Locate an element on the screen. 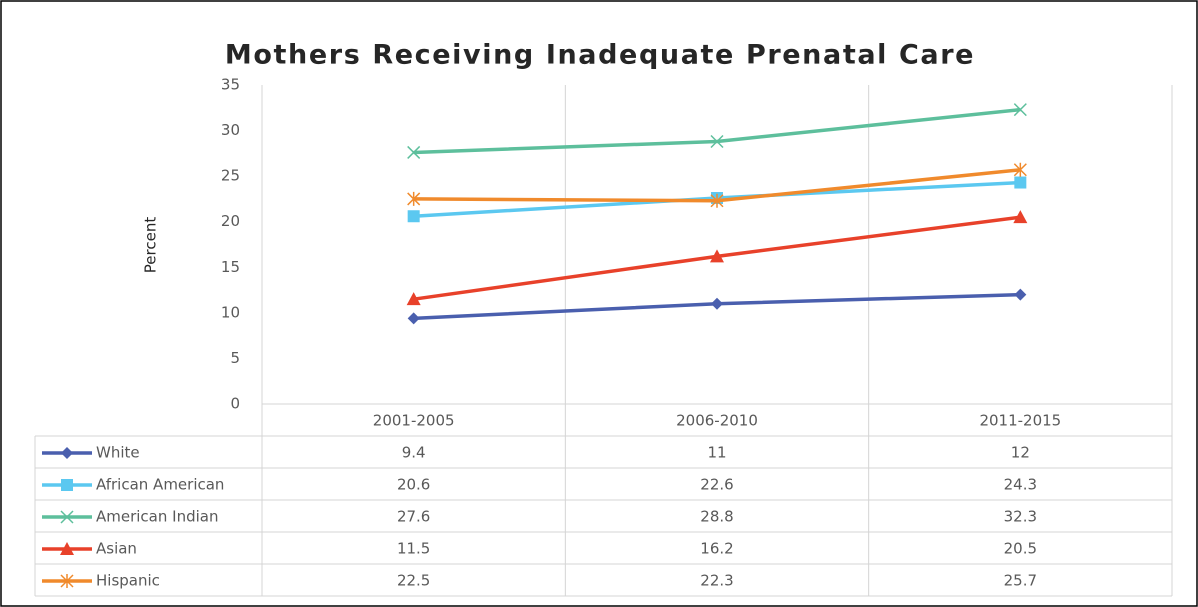 This screenshot has width=1198, height=607. y-tick-label: 10 is located at coordinates (230, 312).